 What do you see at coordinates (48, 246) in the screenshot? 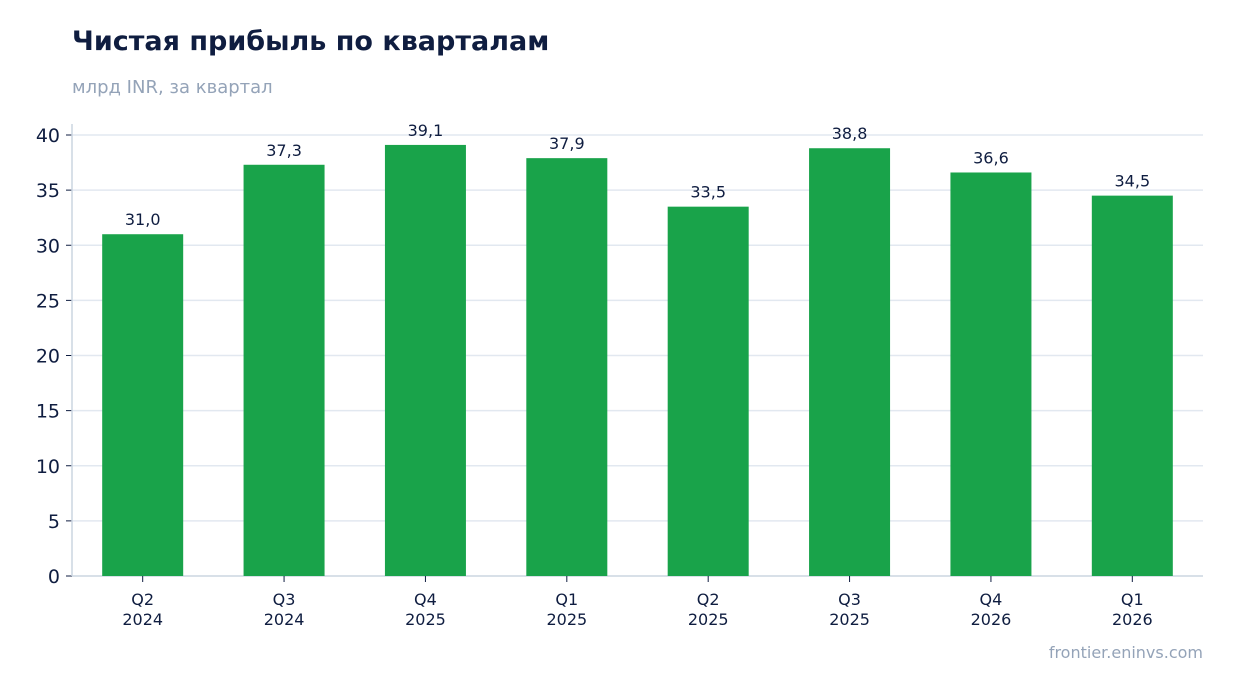
I see `y-tick-label: 30` at bounding box center [48, 246].